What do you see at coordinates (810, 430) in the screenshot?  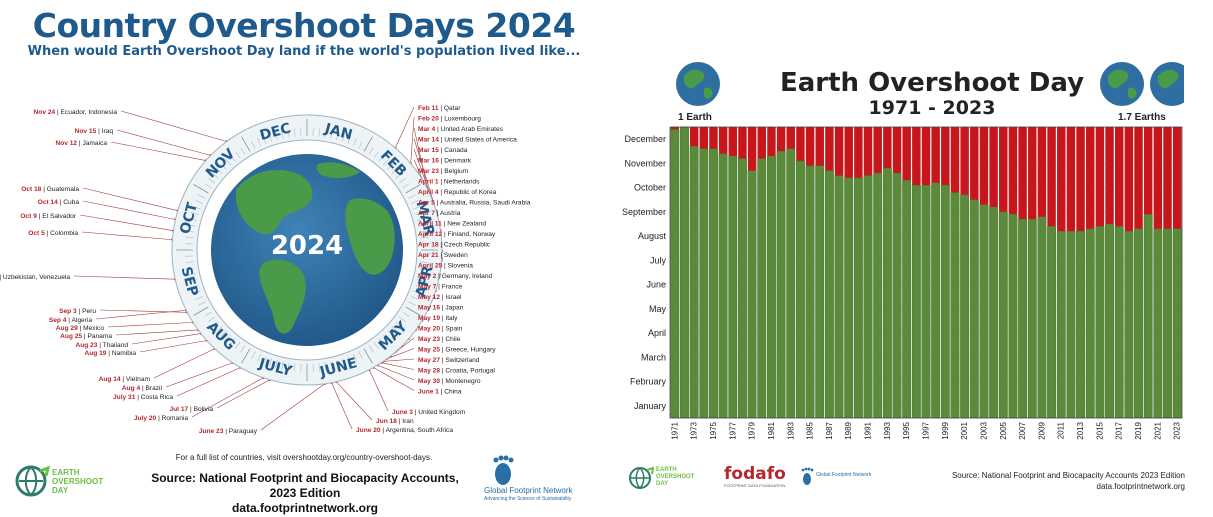 I see `x-tick-label: 1985` at bounding box center [810, 430].